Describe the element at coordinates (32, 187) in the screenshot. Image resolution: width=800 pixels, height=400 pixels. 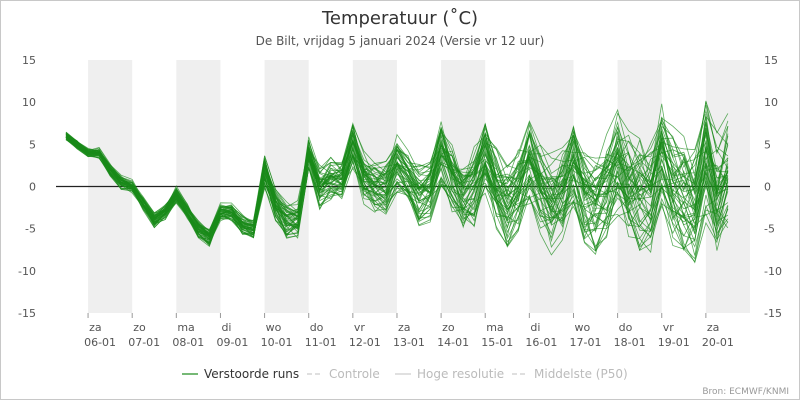
I see `y-tick-label-left: 0` at that location.